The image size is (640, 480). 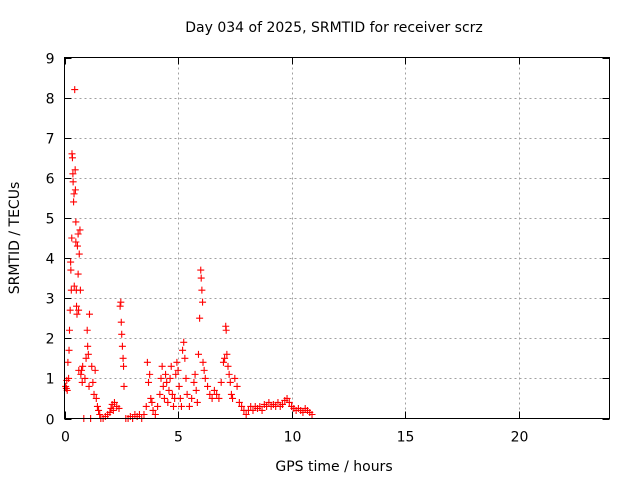 What do you see at coordinates (65, 438) in the screenshot?
I see `x-tick-label: 0` at bounding box center [65, 438].